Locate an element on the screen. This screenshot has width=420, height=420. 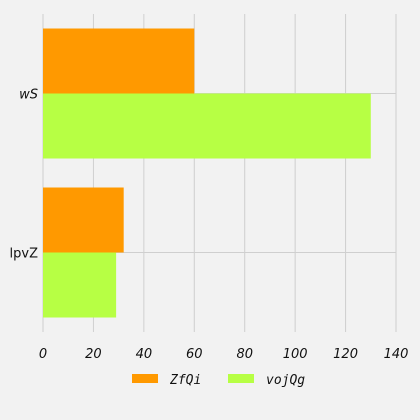
x-tick-label: 20 is located at coordinates (93, 354).